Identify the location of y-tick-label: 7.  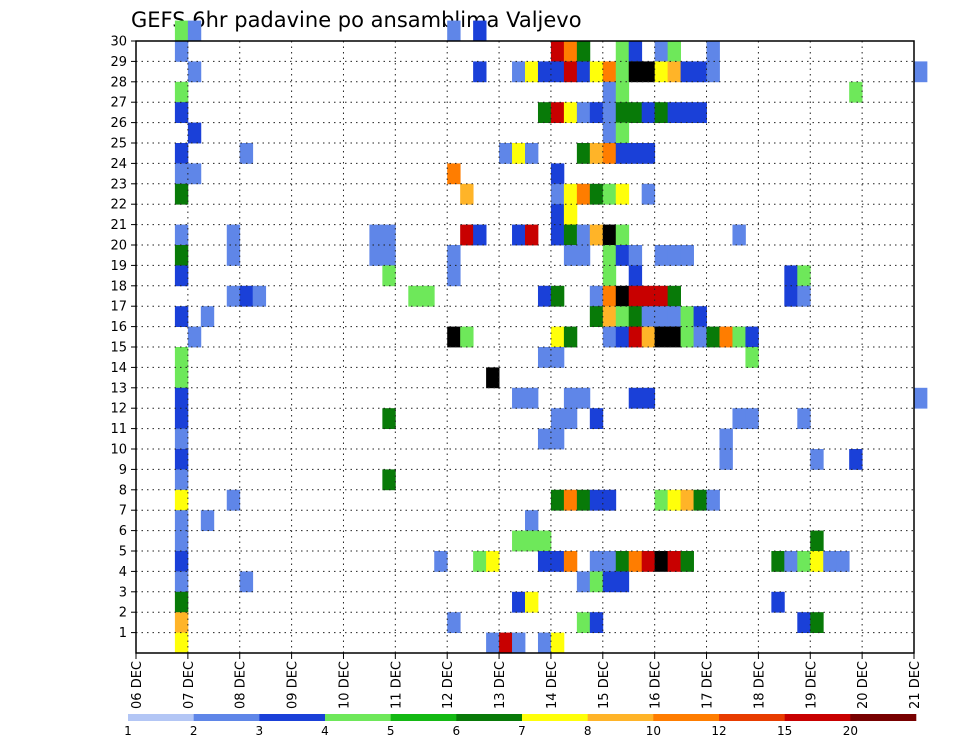
(123, 511).